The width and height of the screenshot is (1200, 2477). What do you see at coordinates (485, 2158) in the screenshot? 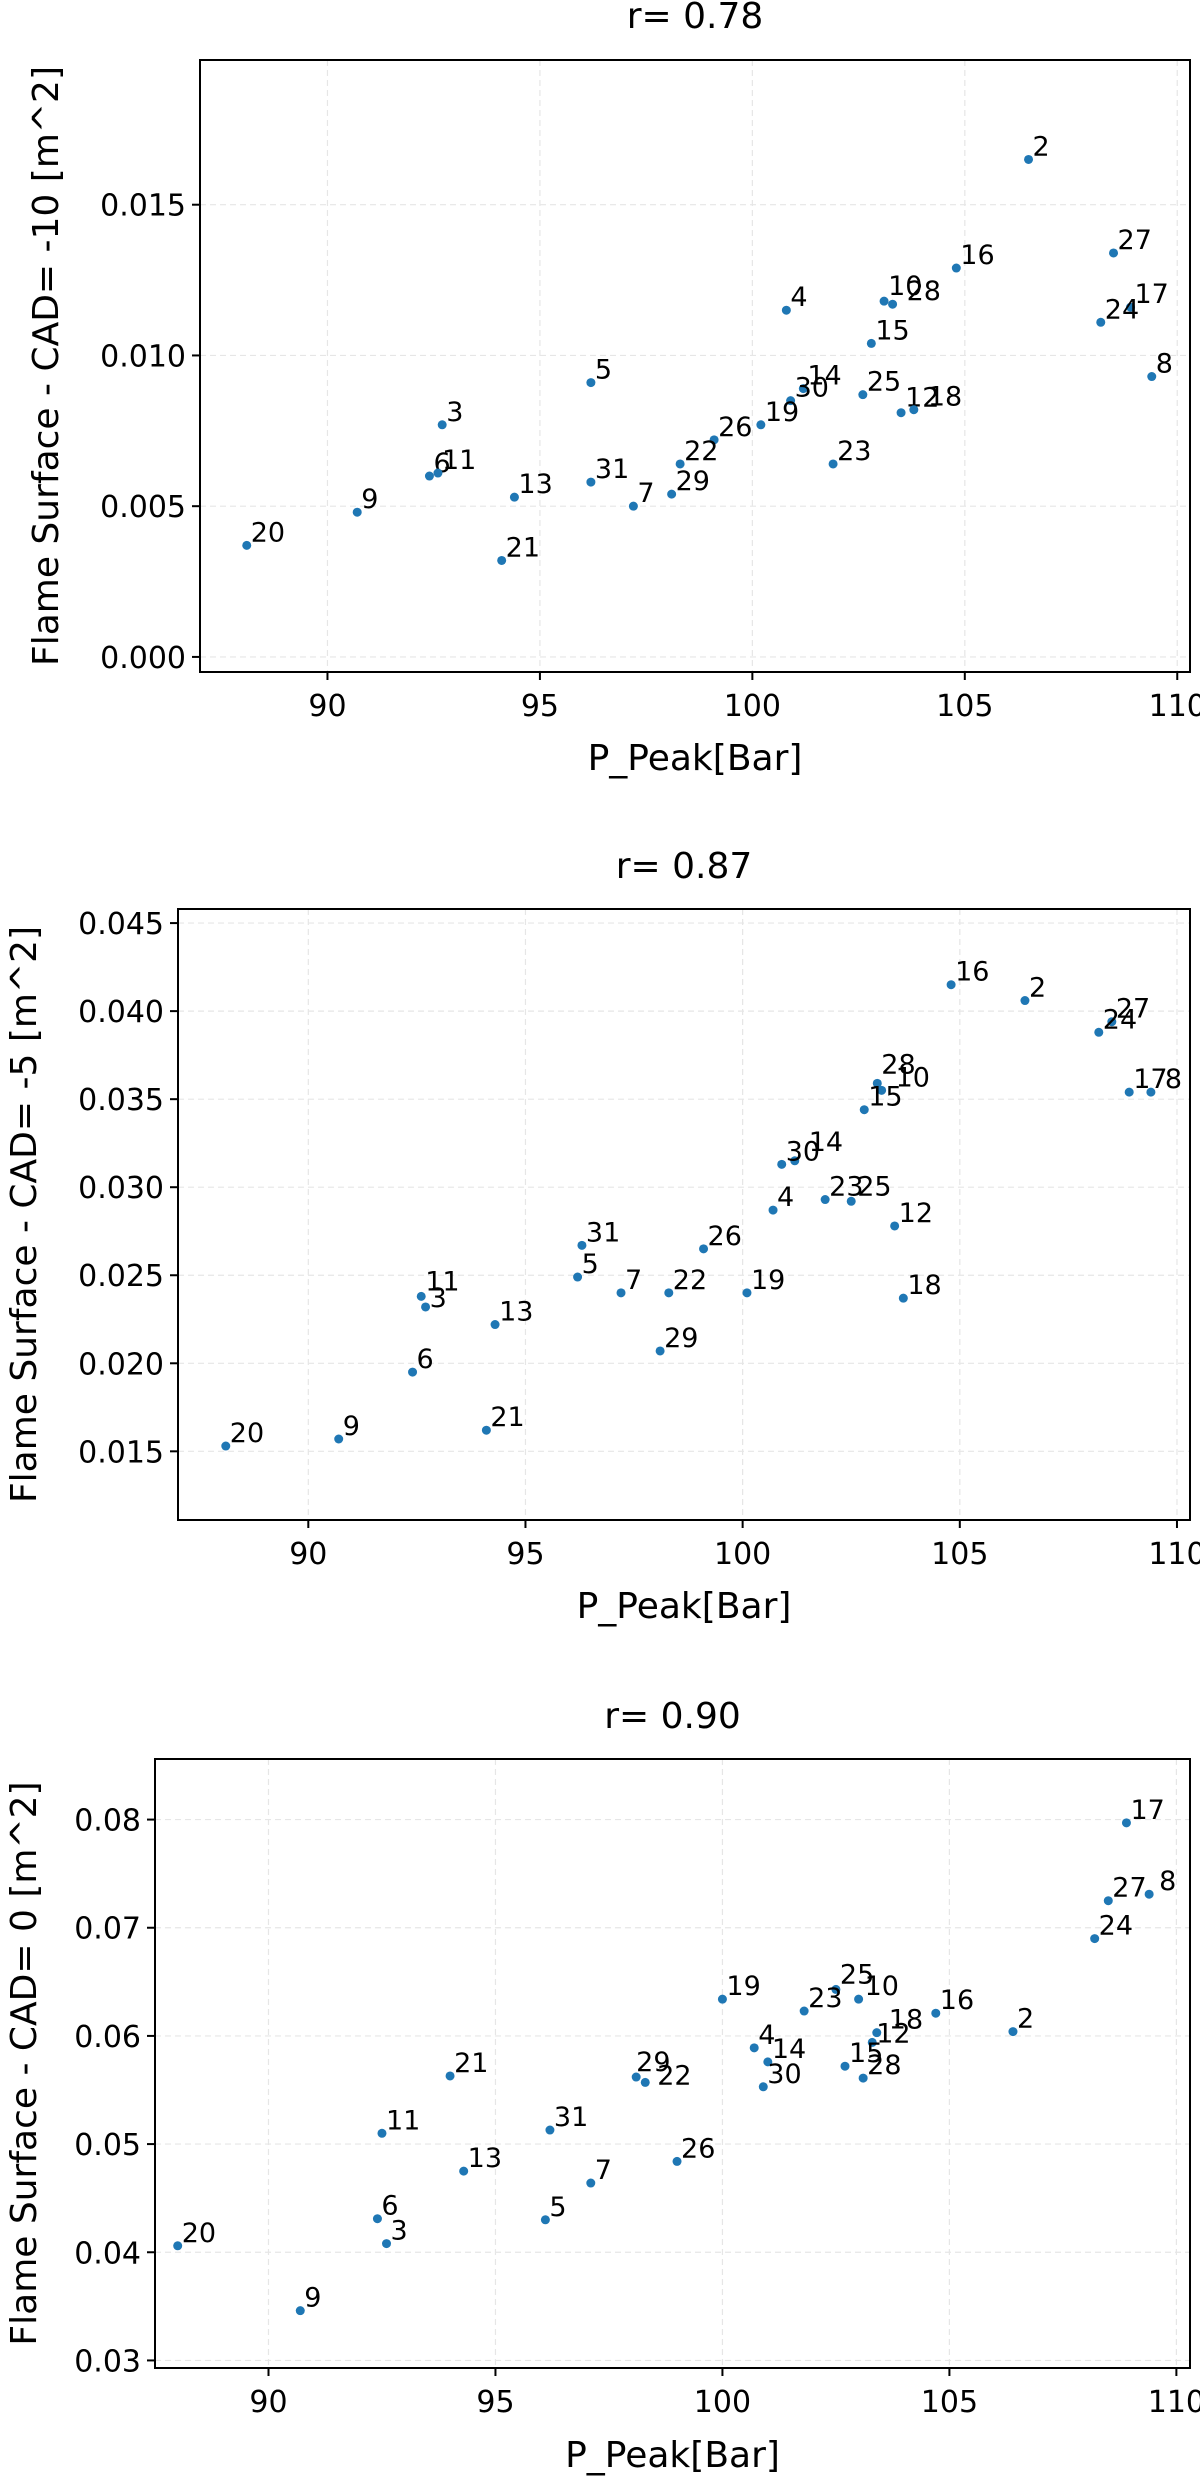
I see `data-point-label: 13` at bounding box center [485, 2158].